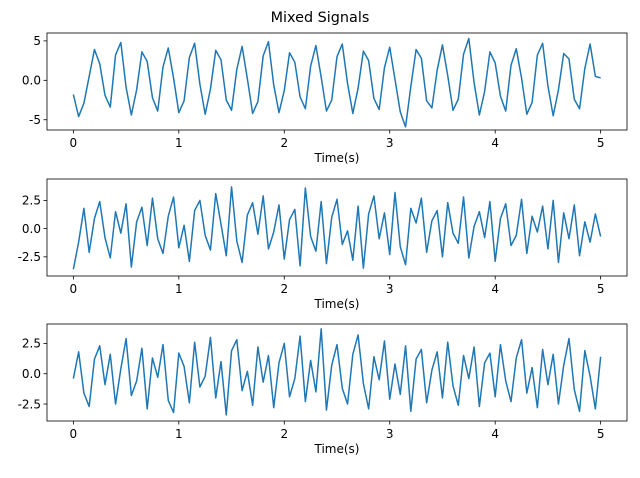  What do you see at coordinates (320, 18) in the screenshot?
I see `figure-title: Mixed Signals` at bounding box center [320, 18].